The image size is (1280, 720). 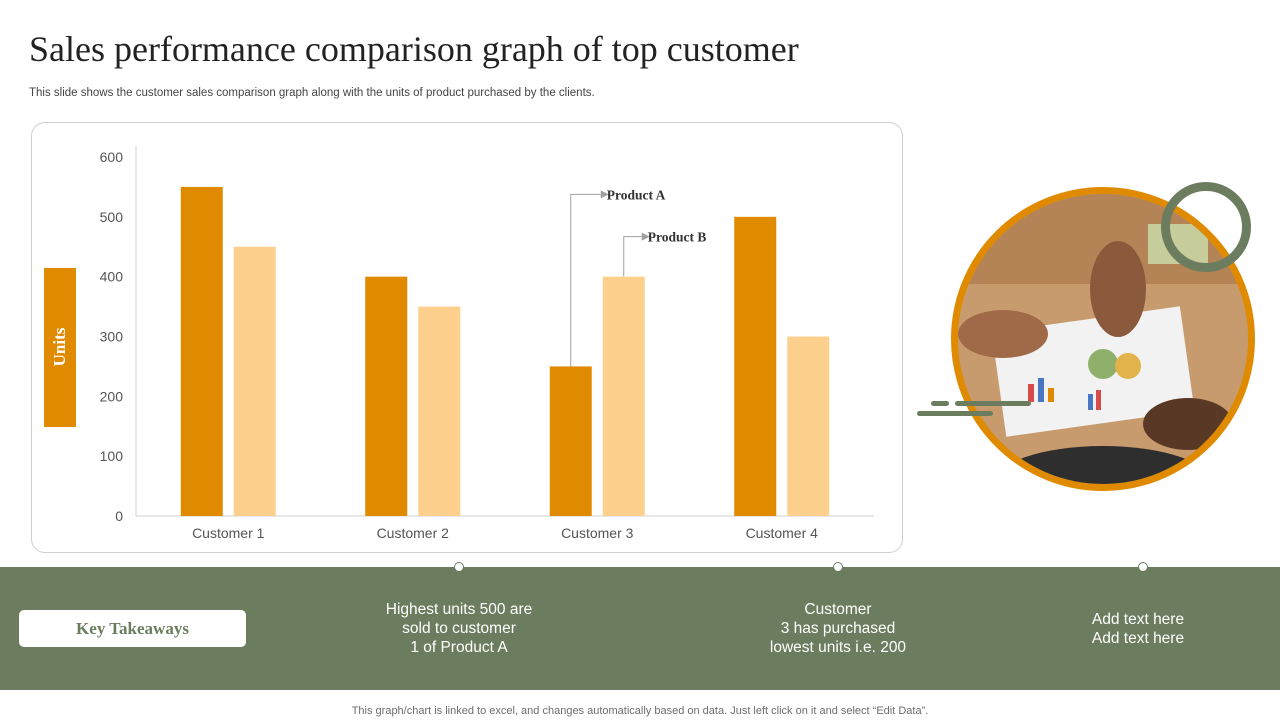 What do you see at coordinates (112, 217) in the screenshot?
I see `y-tick-label: 500` at bounding box center [112, 217].